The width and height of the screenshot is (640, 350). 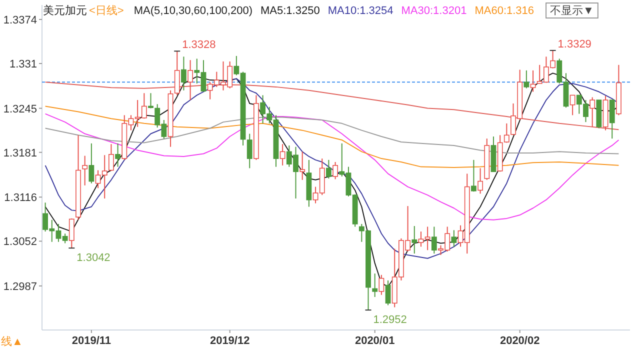 I want to click on x-tick-label: 2020/01, so click(x=374, y=341).